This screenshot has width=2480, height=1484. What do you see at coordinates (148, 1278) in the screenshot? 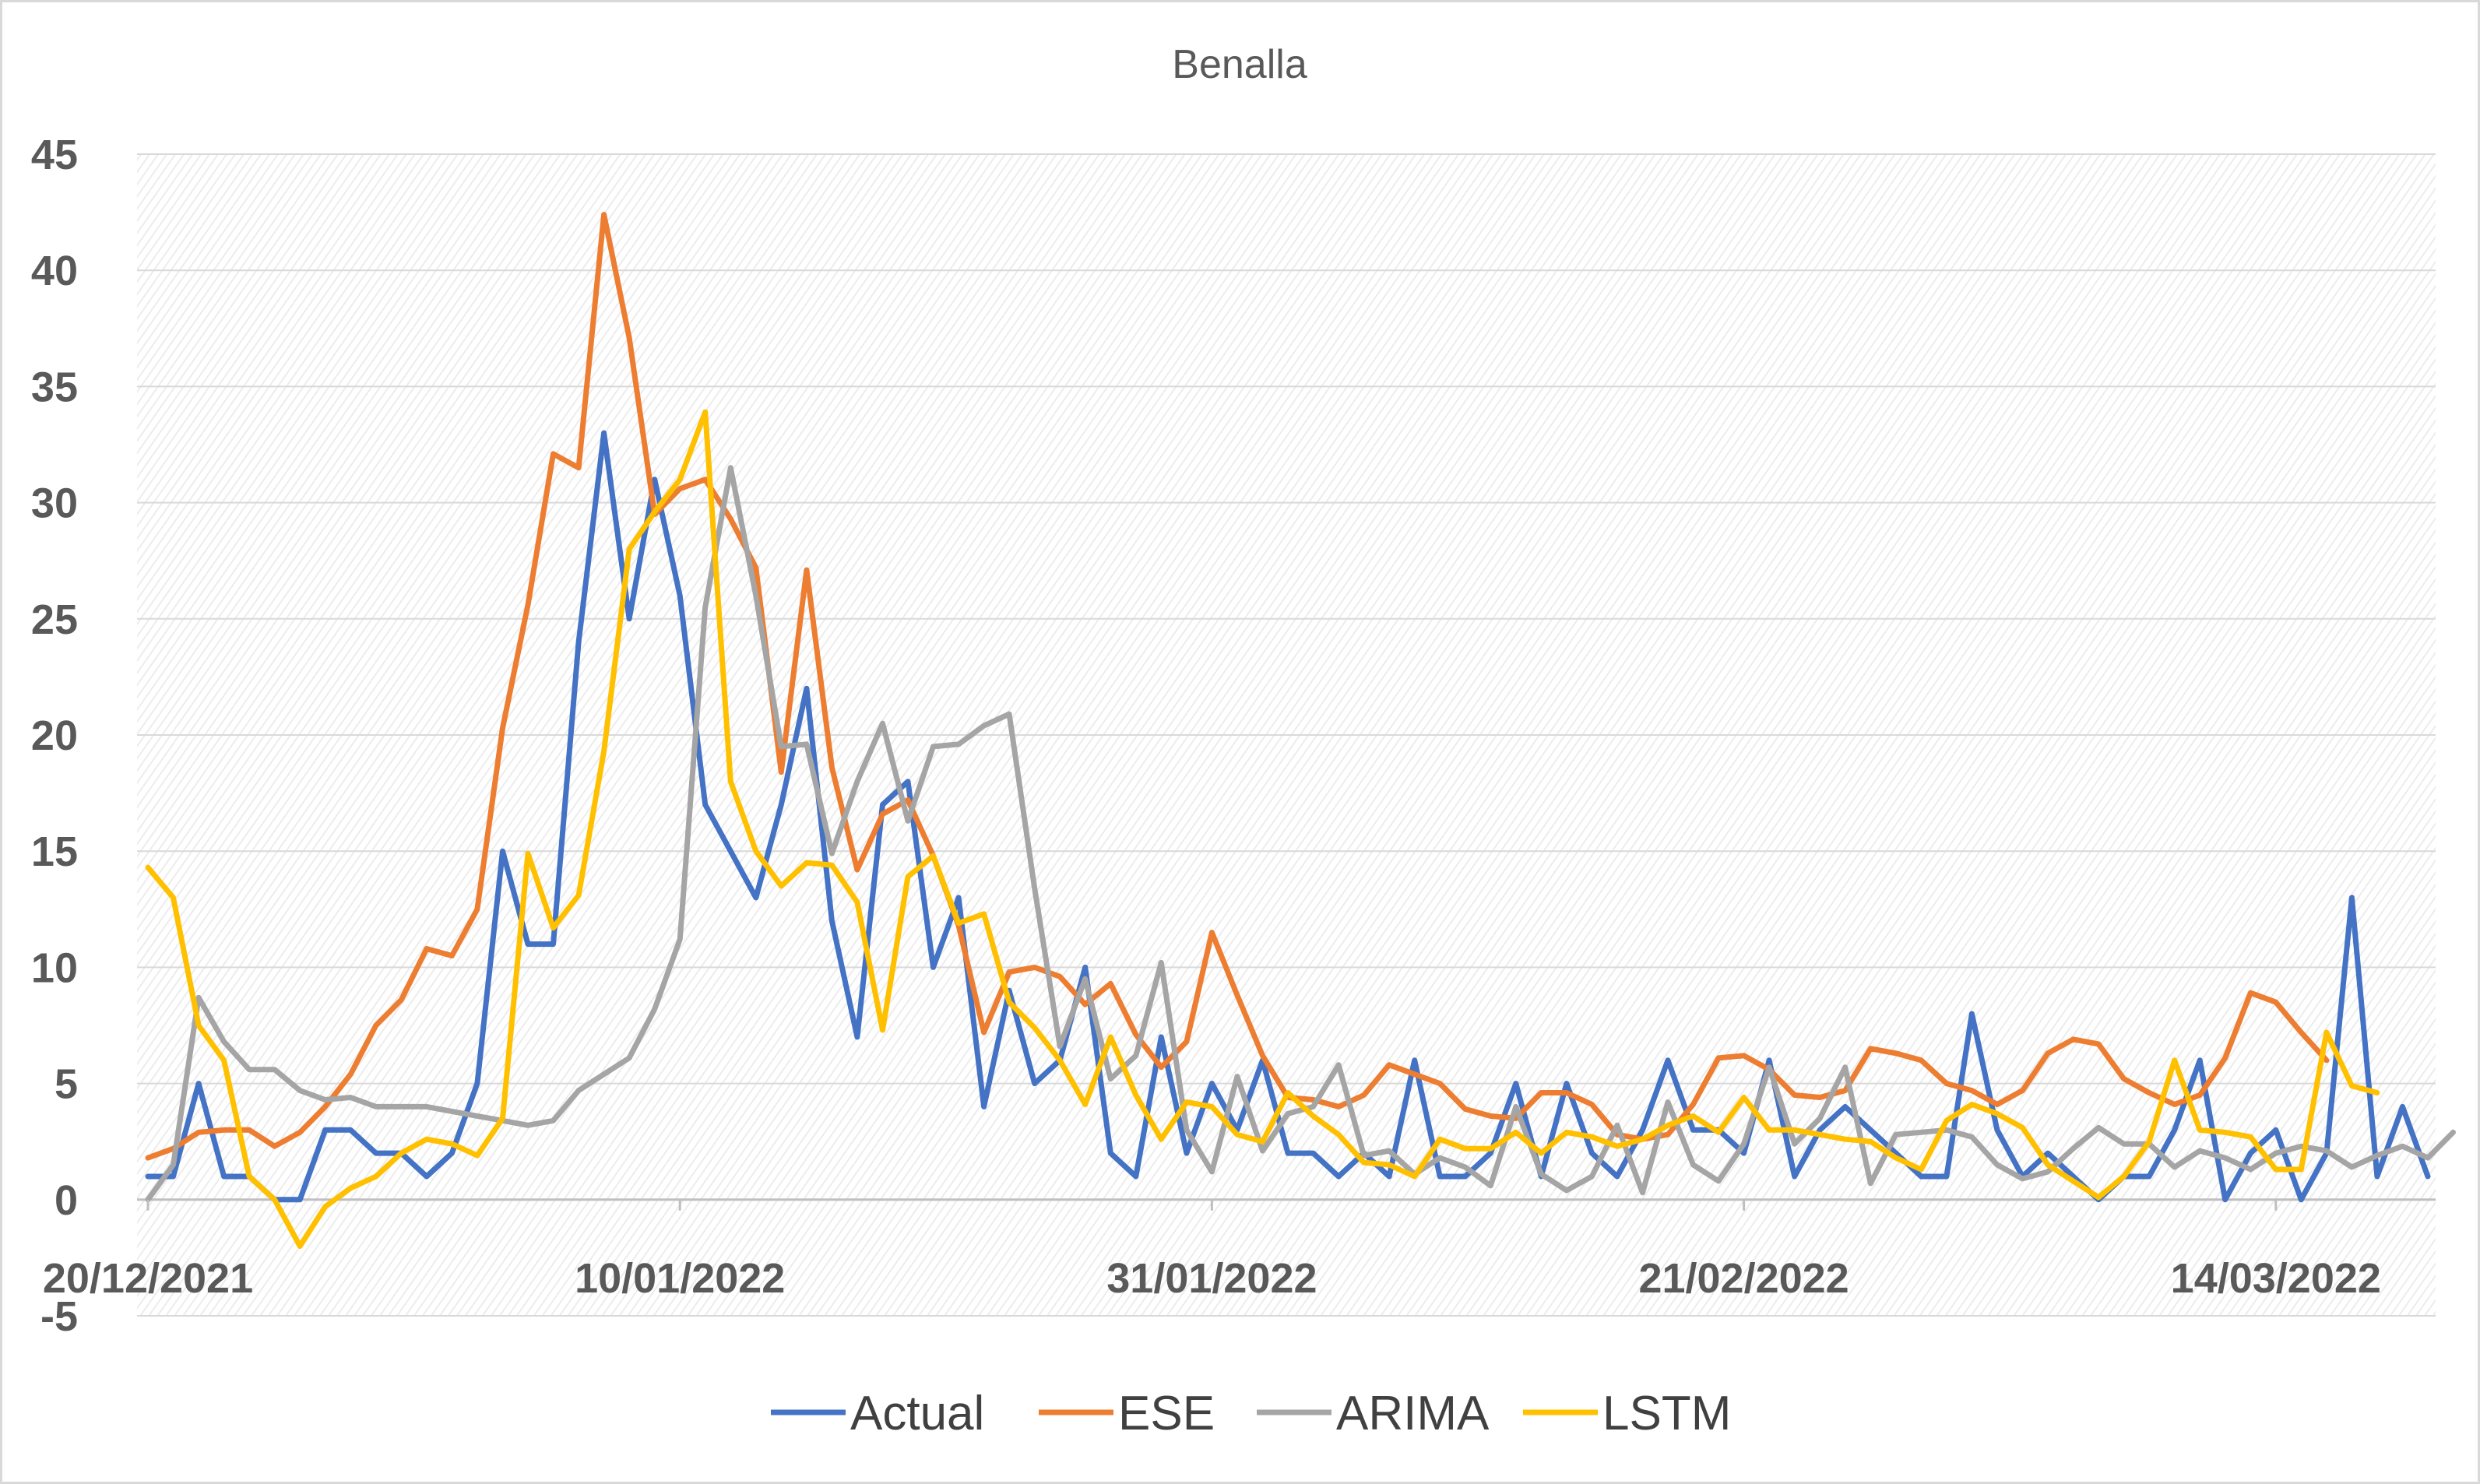
I see `x-tick-label: 20/12/2021` at bounding box center [148, 1278].